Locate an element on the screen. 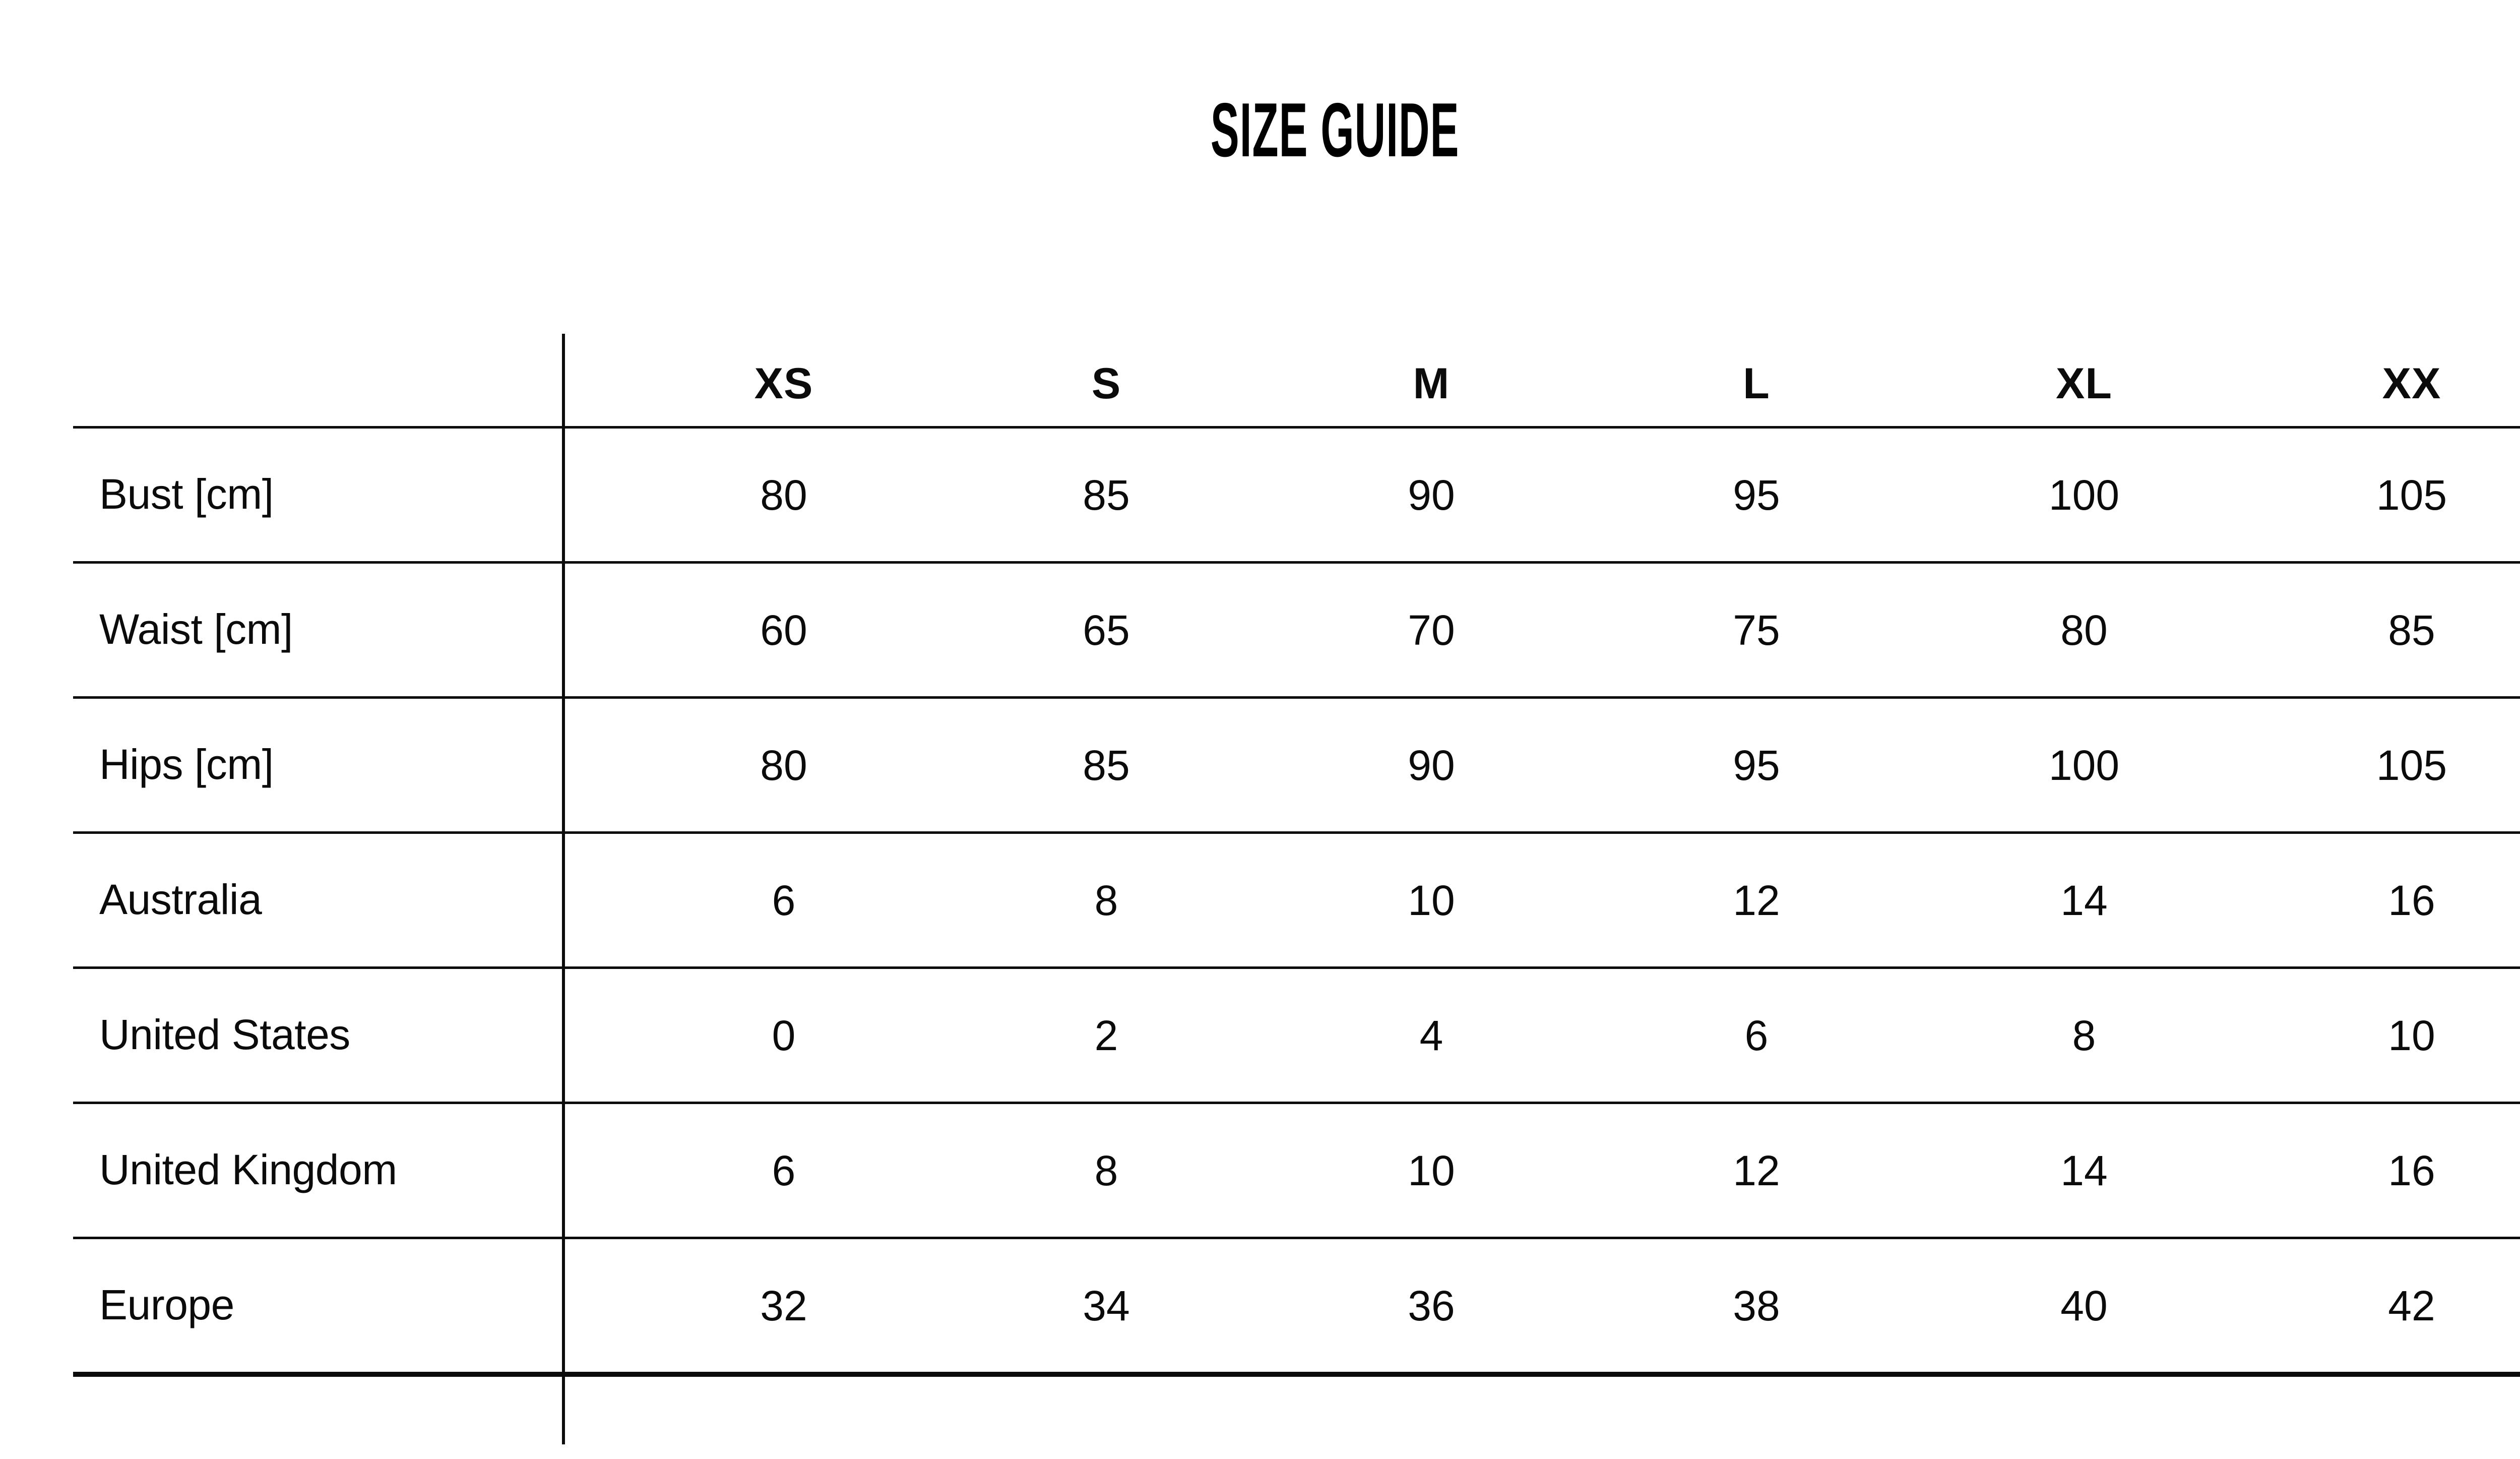  cell-waist-l: 75 is located at coordinates (1756, 630).